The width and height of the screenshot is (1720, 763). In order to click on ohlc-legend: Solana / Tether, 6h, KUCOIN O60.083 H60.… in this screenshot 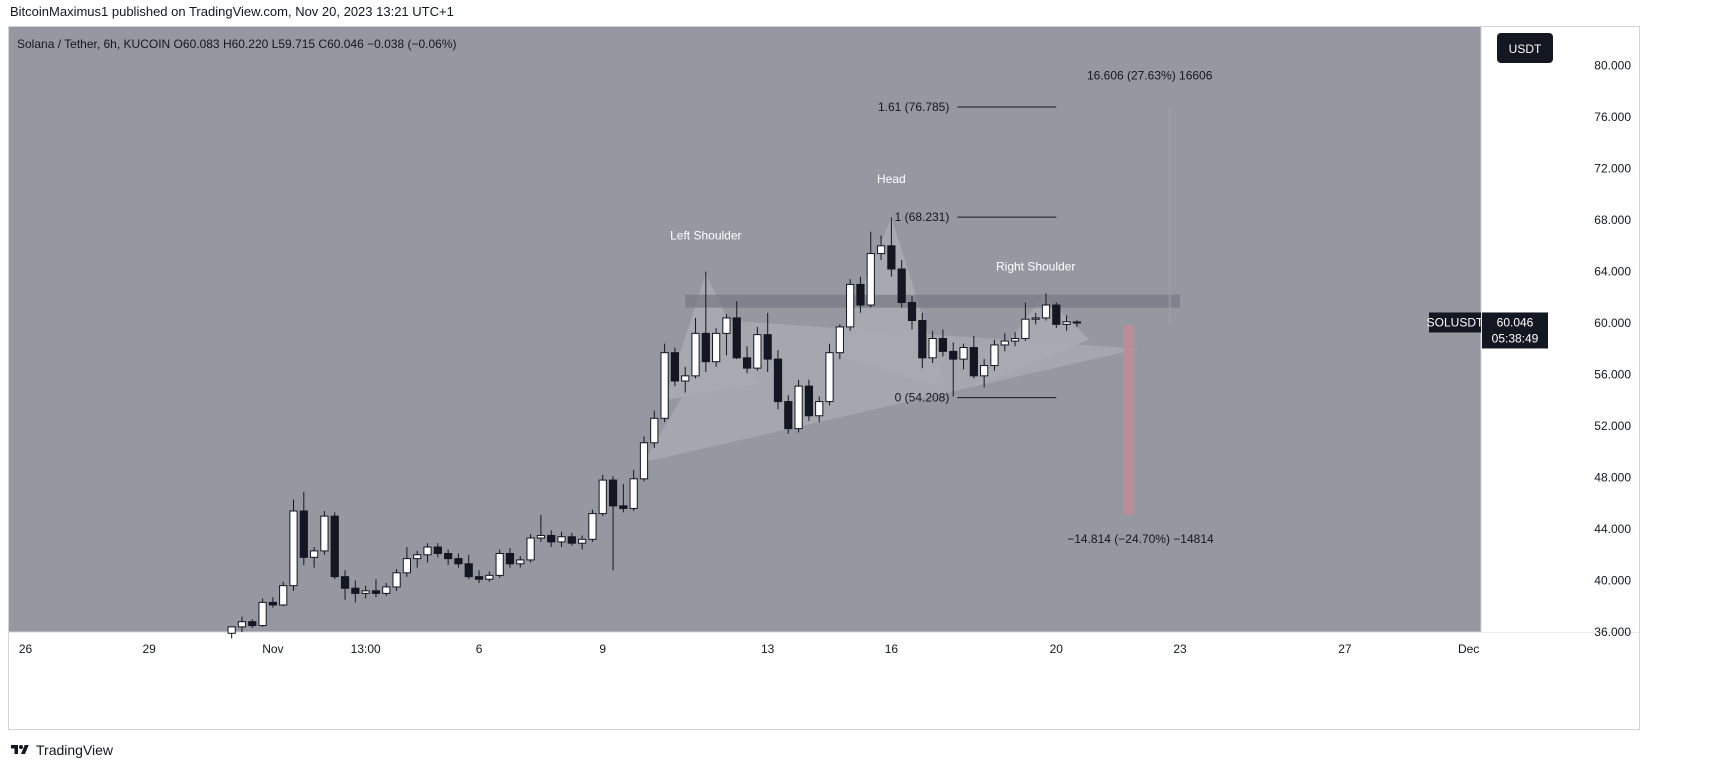, I will do `click(237, 44)`.